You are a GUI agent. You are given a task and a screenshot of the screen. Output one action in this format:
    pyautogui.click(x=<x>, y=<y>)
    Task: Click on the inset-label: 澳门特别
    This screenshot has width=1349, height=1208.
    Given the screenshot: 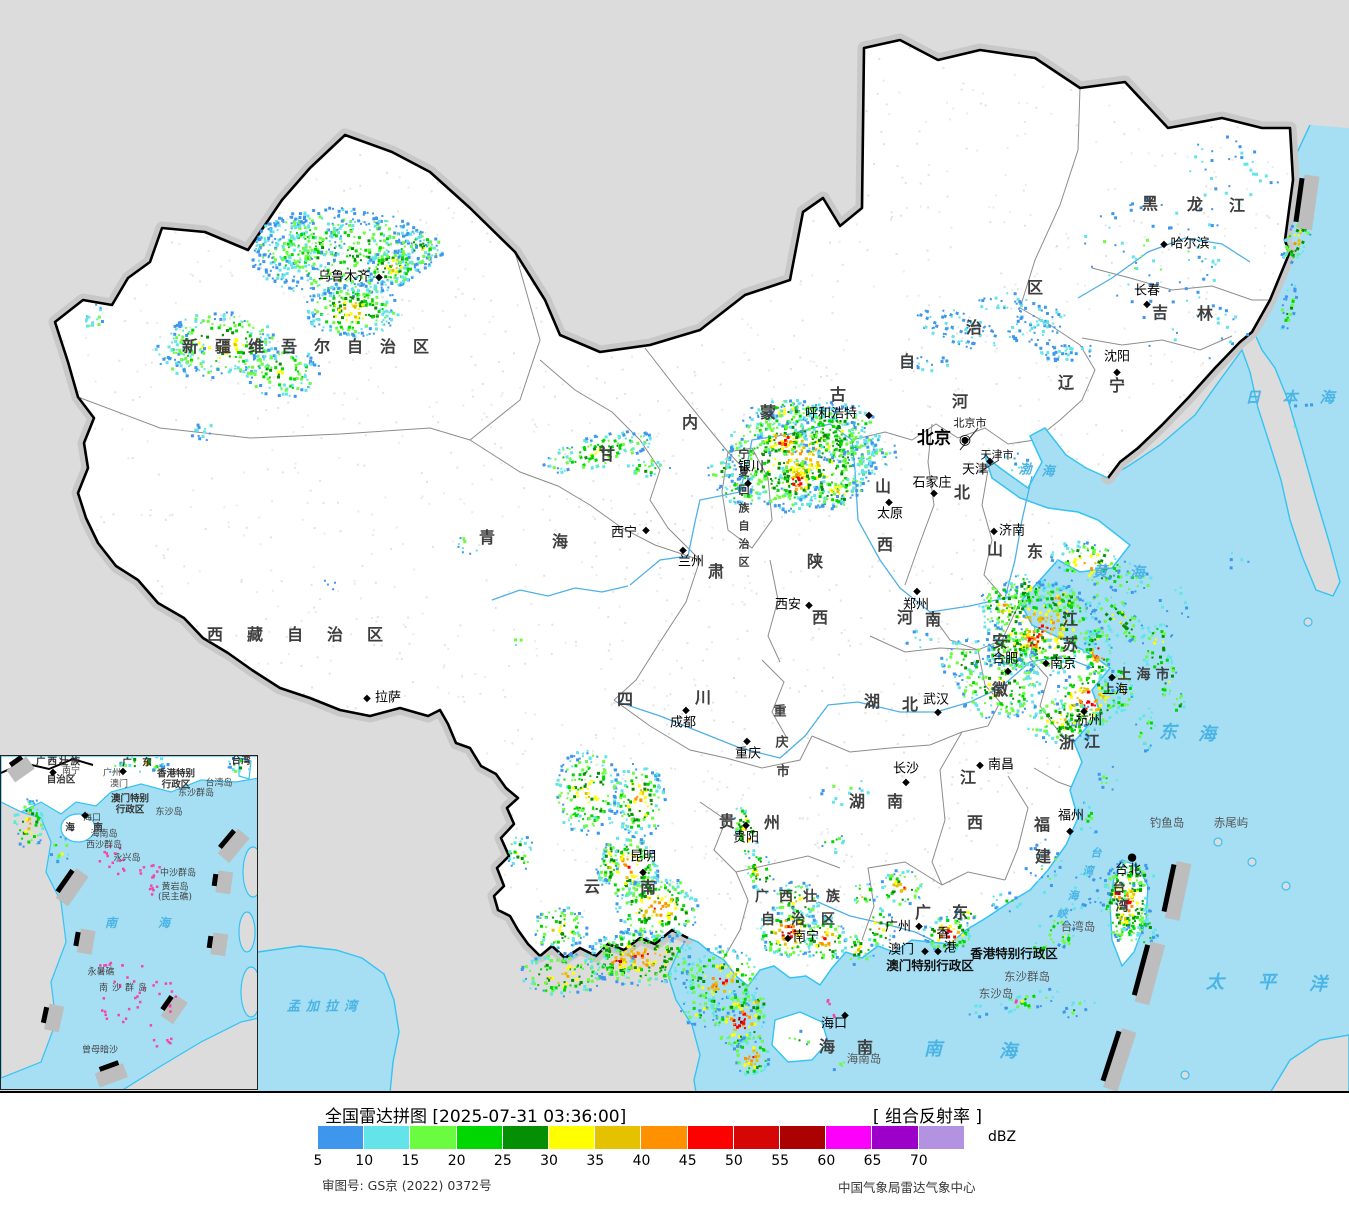 What is the action you would take?
    pyautogui.click(x=130, y=799)
    